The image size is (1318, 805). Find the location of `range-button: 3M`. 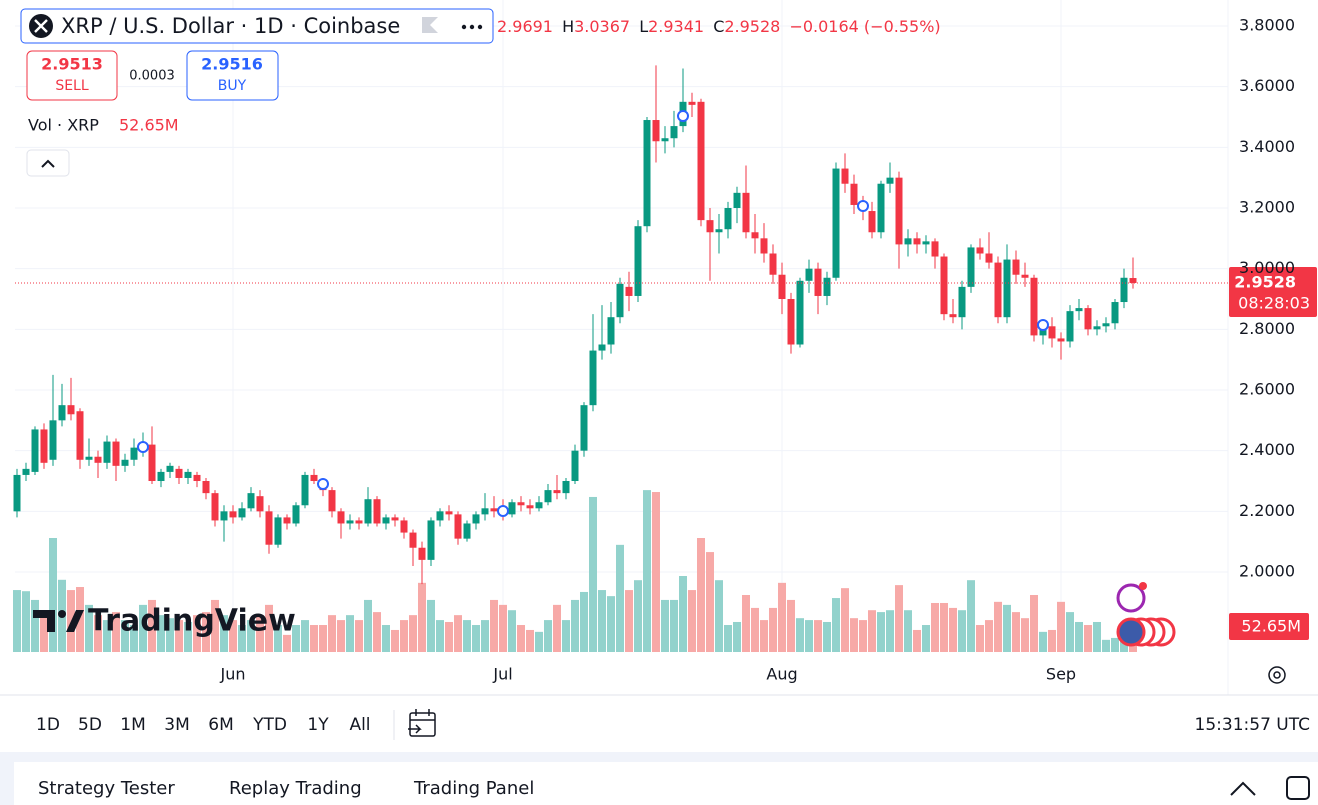

range-button: 3M is located at coordinates (176, 725).